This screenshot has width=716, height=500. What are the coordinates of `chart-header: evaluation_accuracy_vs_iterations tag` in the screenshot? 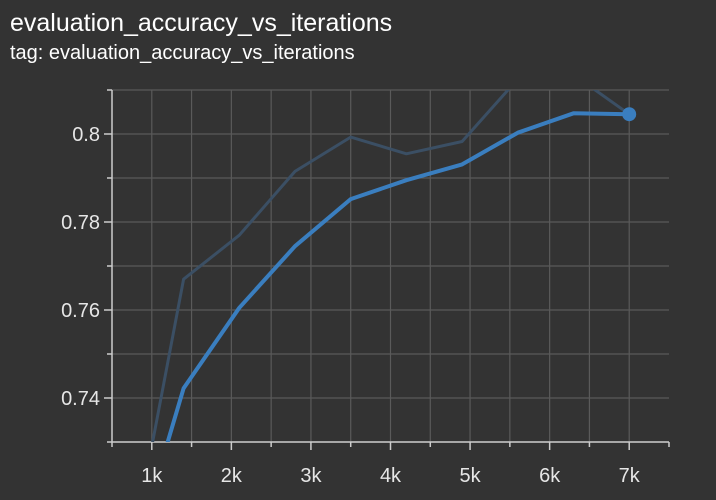 It's located at (201, 36).